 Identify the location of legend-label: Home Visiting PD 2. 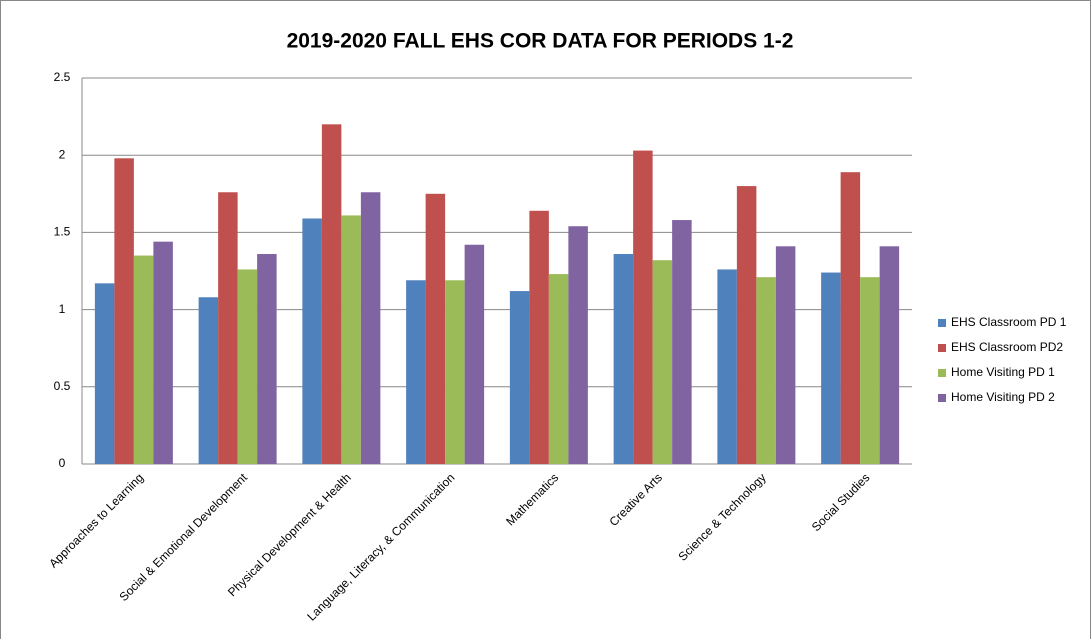
(1003, 397).